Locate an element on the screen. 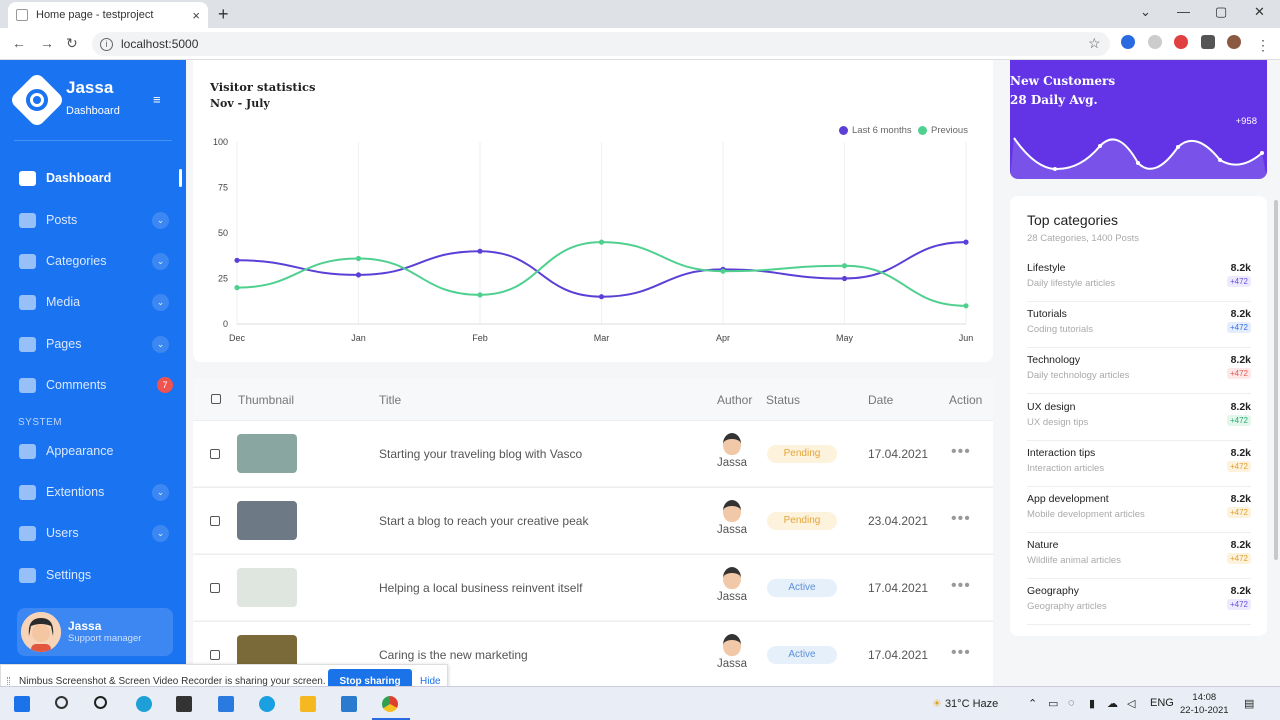 This screenshot has width=1280, height=720. url-bar: i localhost:5000 is located at coordinates (601, 44).